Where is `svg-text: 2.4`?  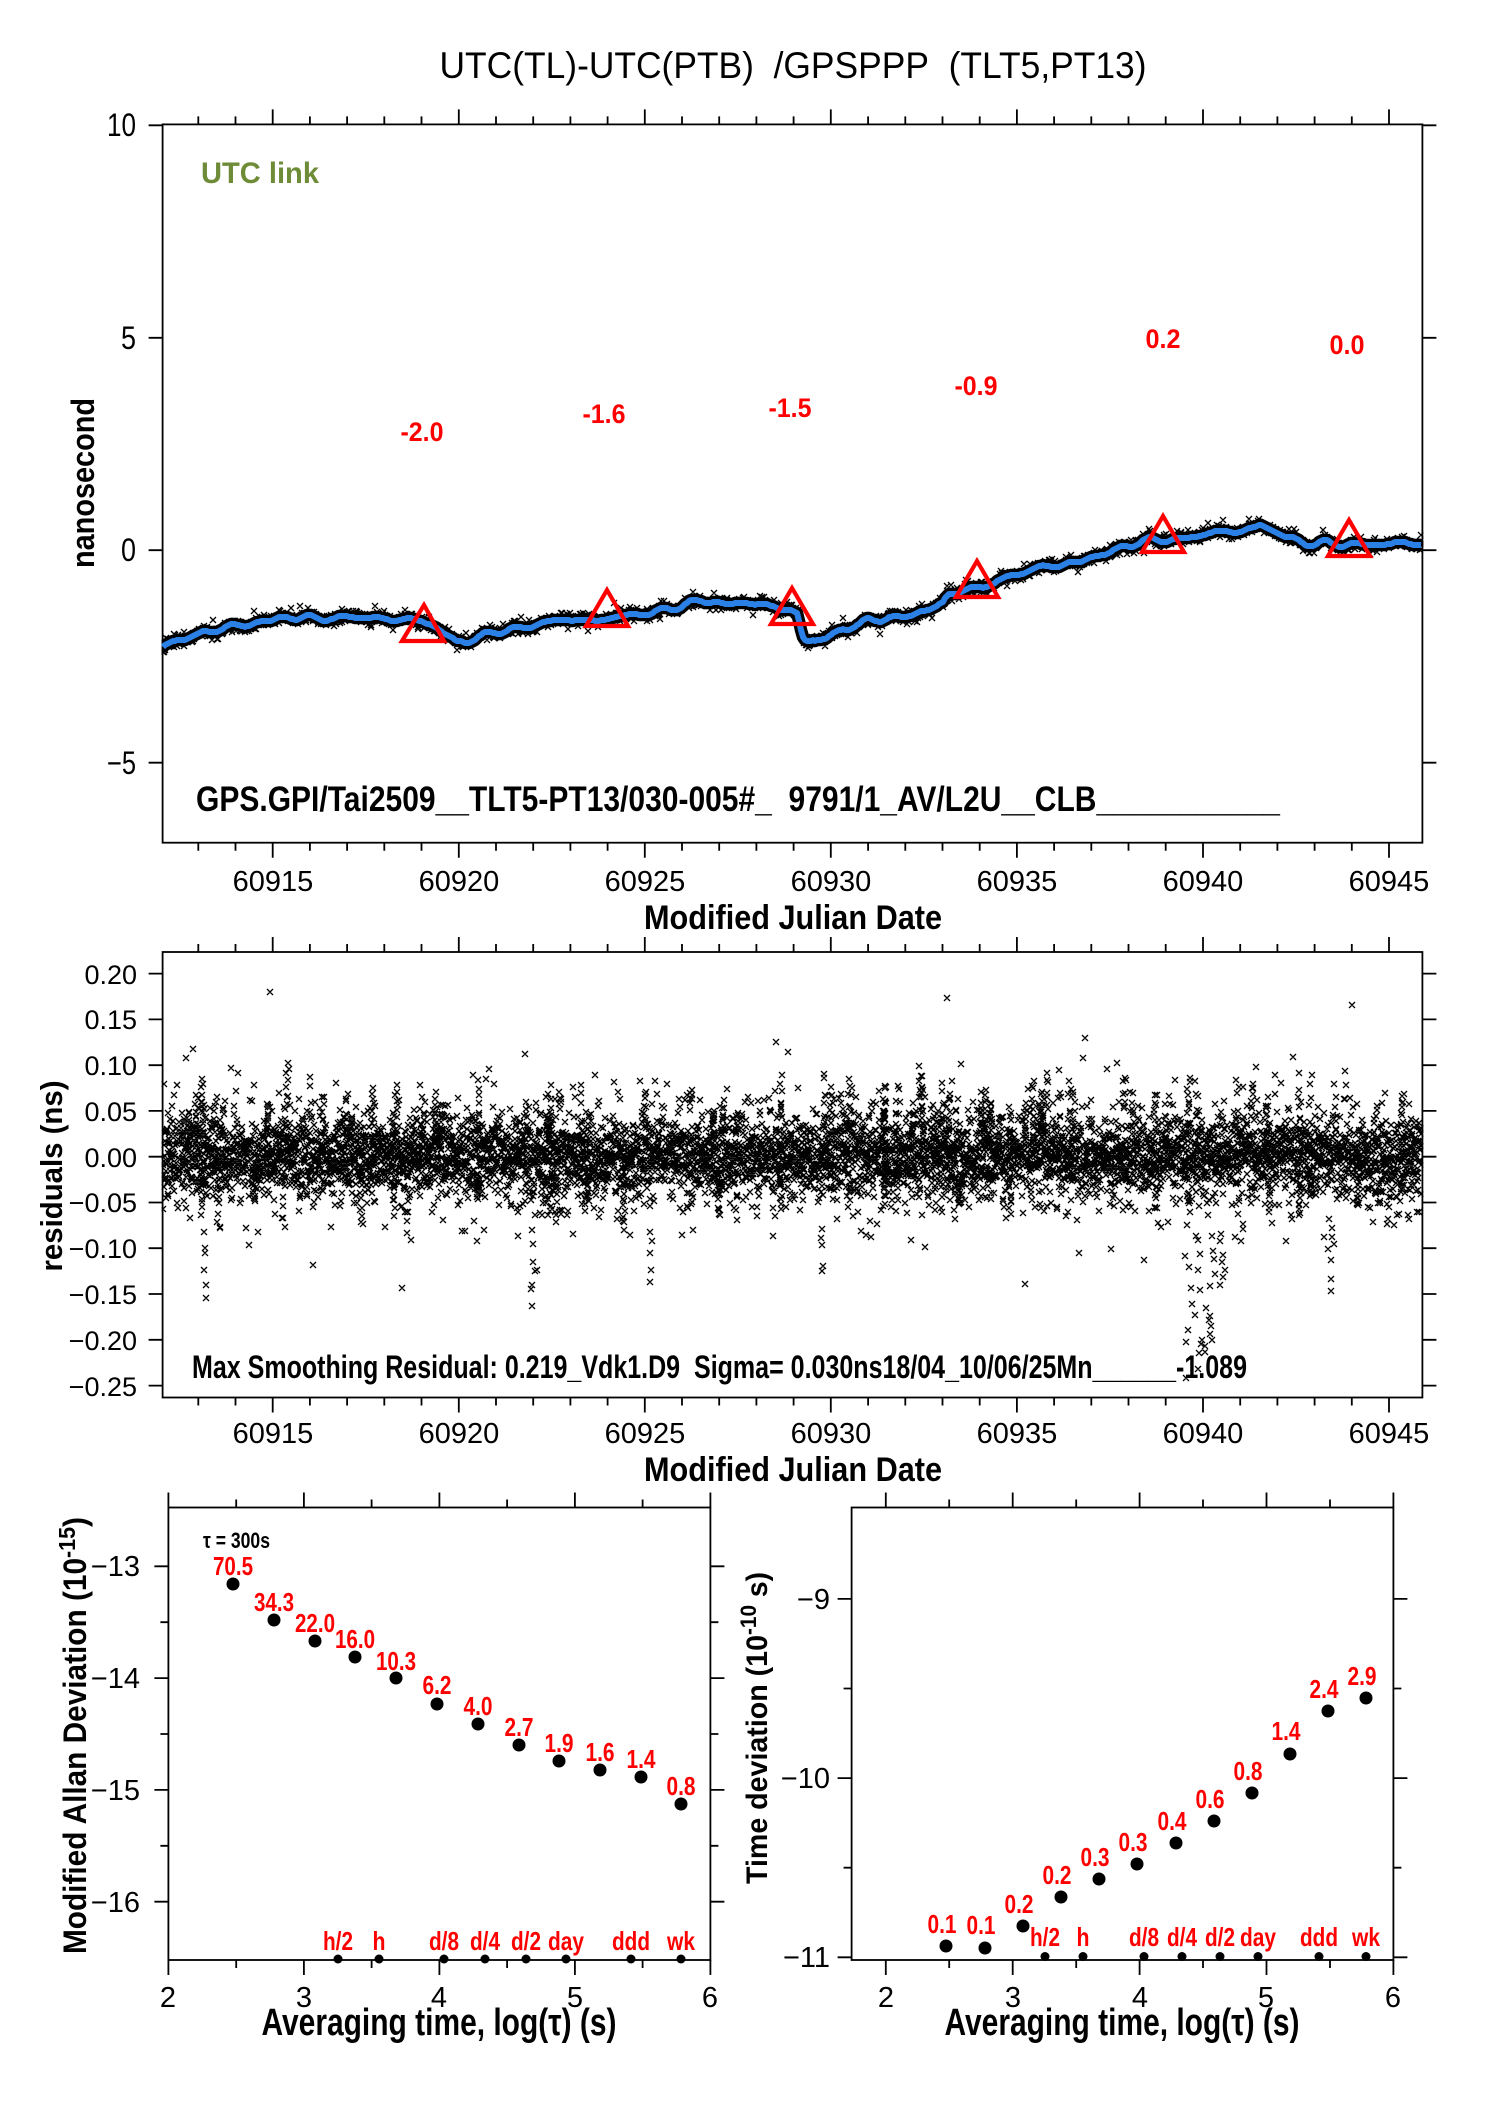
svg-text: 2.4 is located at coordinates (1324, 1689).